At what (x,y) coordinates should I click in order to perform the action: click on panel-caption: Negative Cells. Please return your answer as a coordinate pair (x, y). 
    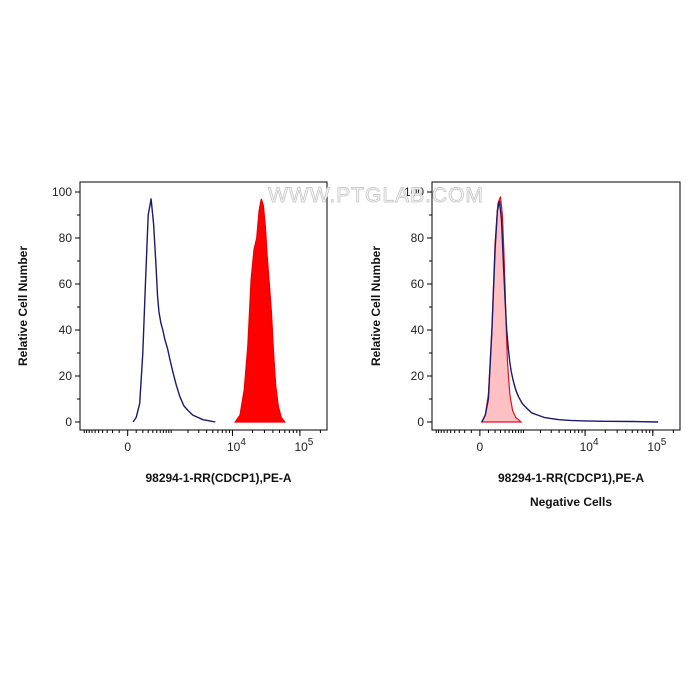
    Looking at the image, I should click on (571, 502).